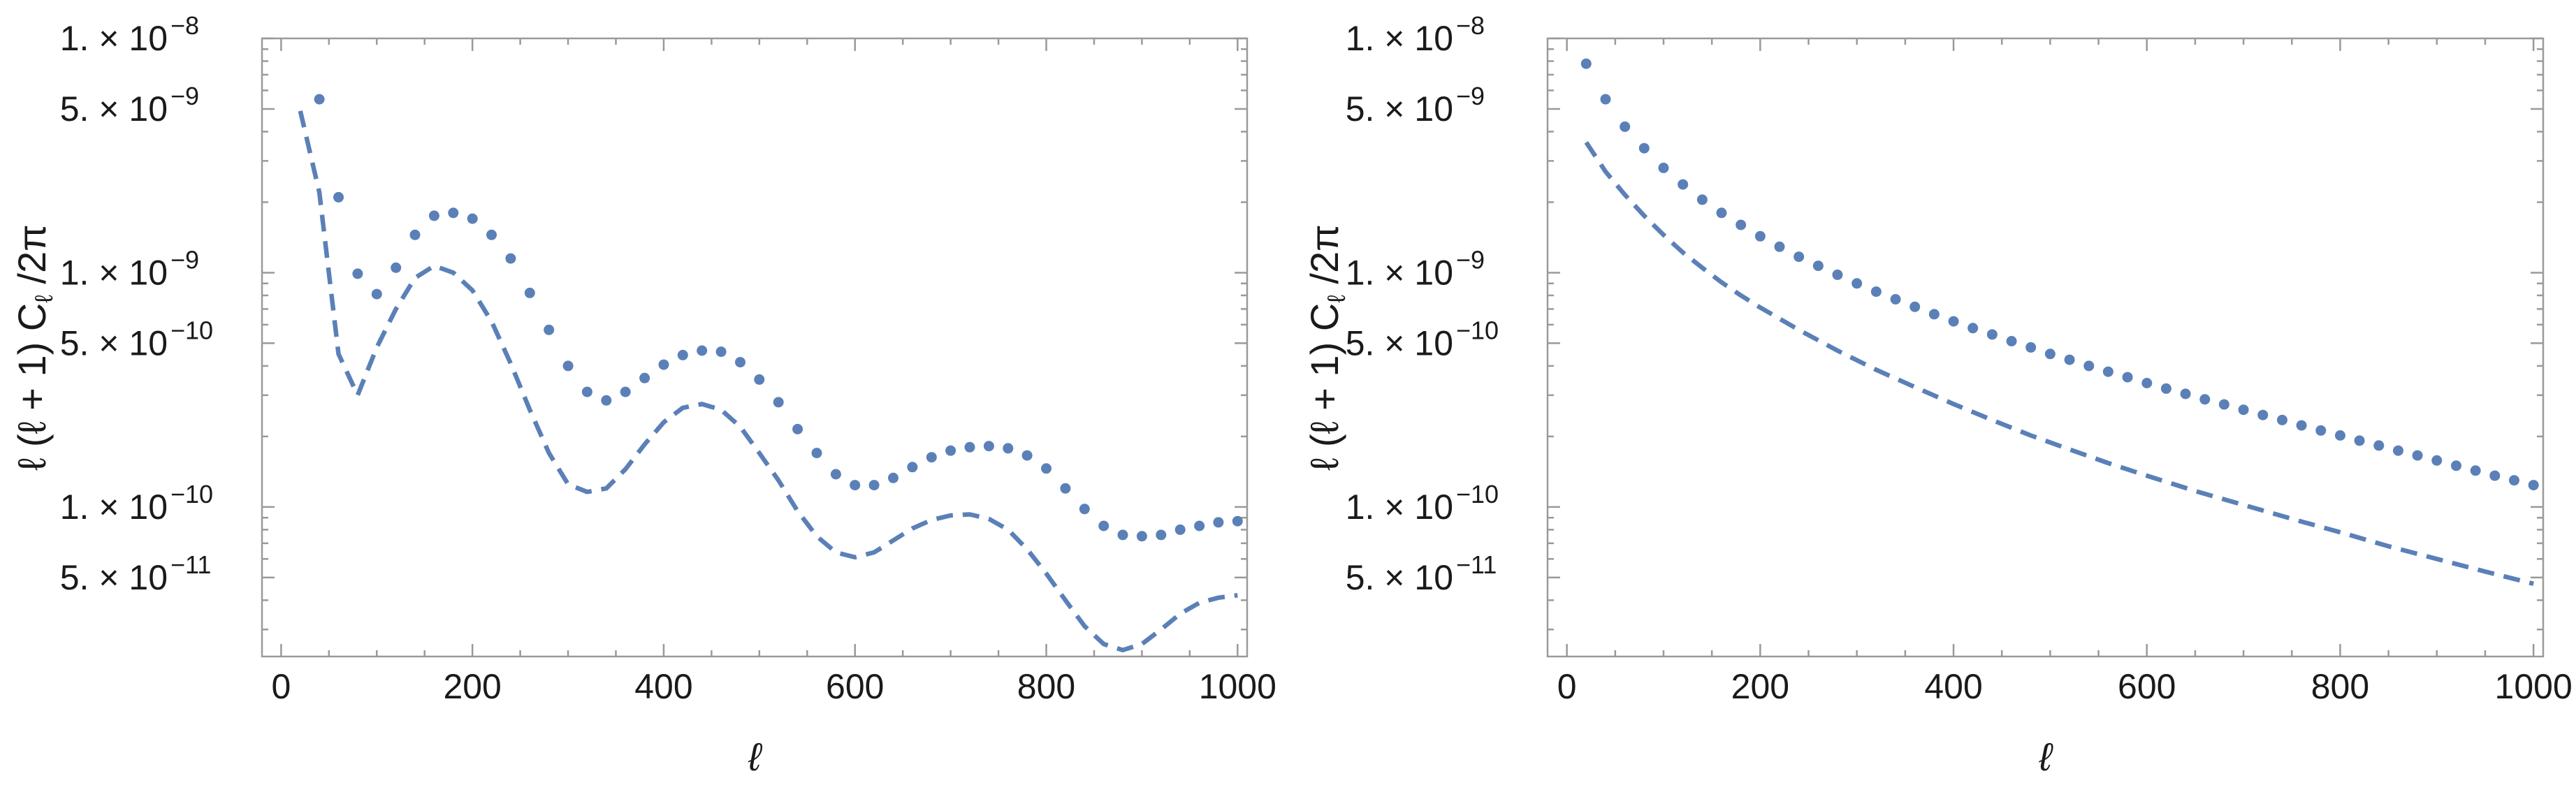 This screenshot has height=792, width=2576. What do you see at coordinates (2340, 686) in the screenshot?
I see `x-tick-label: 800` at bounding box center [2340, 686].